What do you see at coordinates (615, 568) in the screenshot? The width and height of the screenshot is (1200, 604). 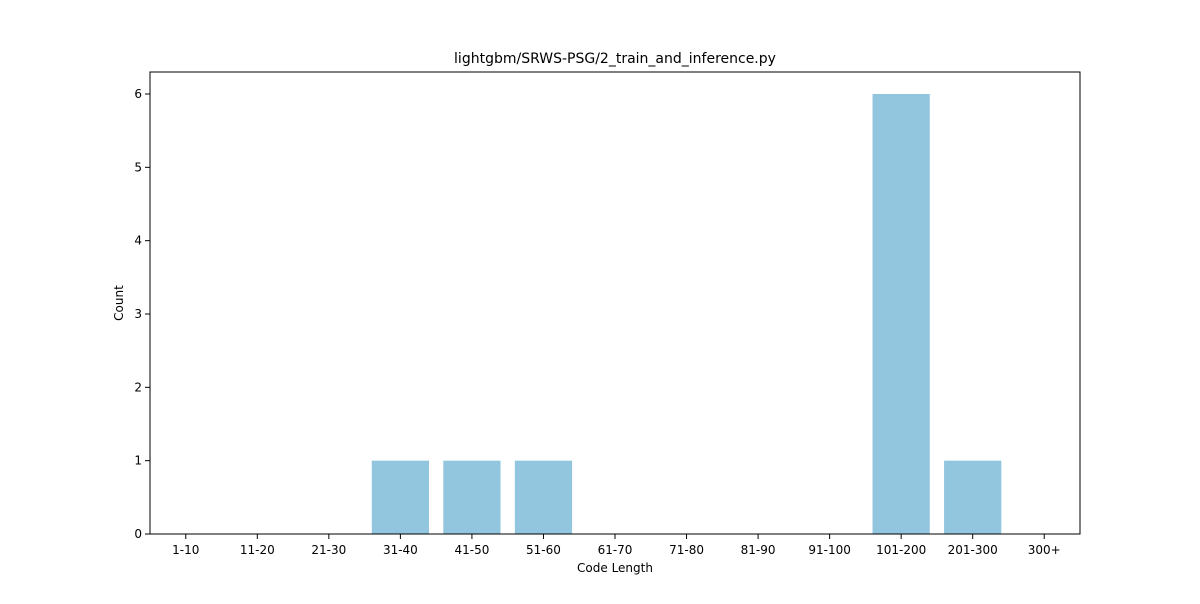 I see `x-axis-label: Code Length` at bounding box center [615, 568].